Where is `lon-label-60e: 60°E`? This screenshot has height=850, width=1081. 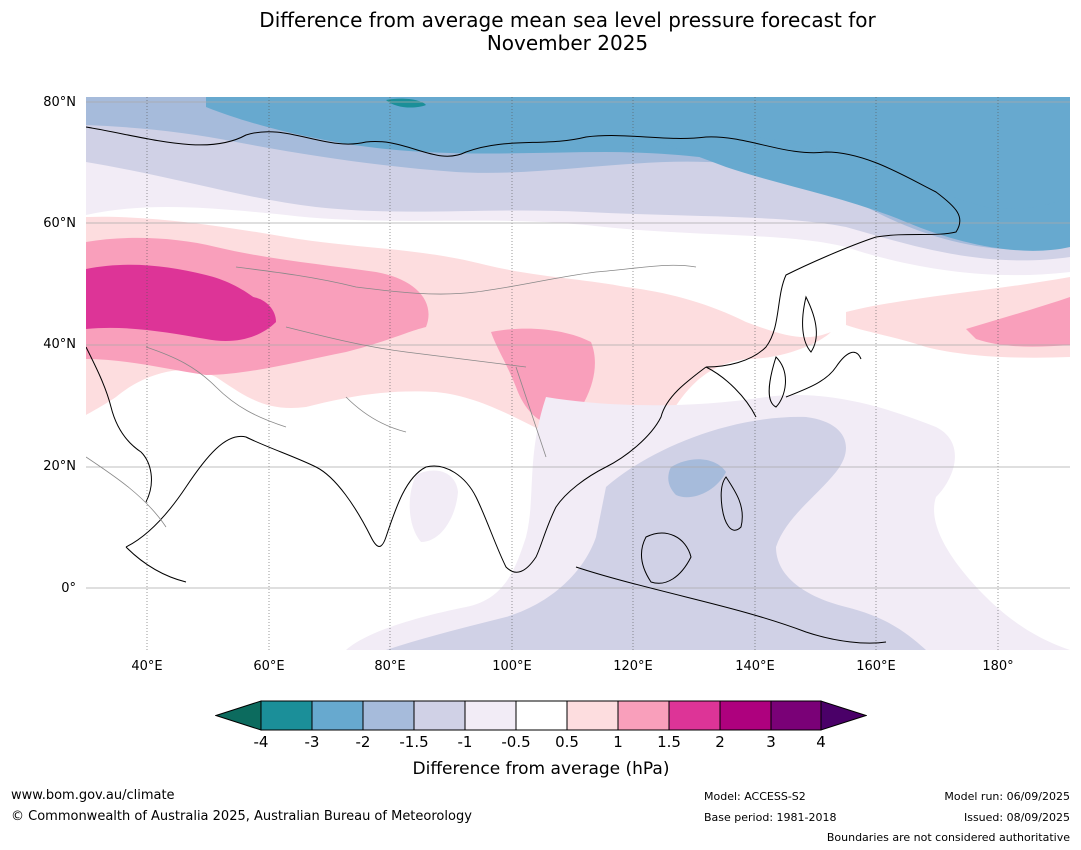
lon-label-60e: 60°E is located at coordinates (269, 666).